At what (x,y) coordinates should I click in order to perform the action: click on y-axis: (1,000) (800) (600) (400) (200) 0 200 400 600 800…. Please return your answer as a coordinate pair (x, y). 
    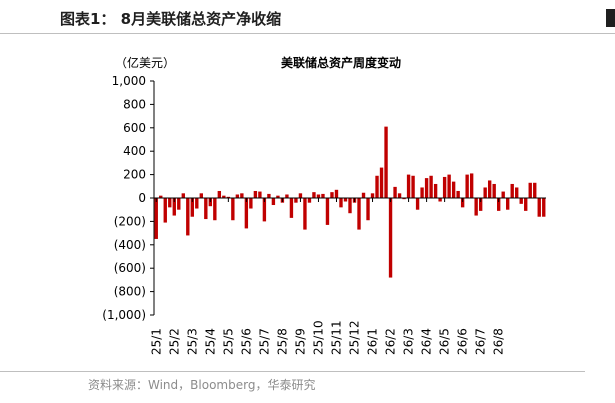
    Looking at the image, I should click on (128, 198).